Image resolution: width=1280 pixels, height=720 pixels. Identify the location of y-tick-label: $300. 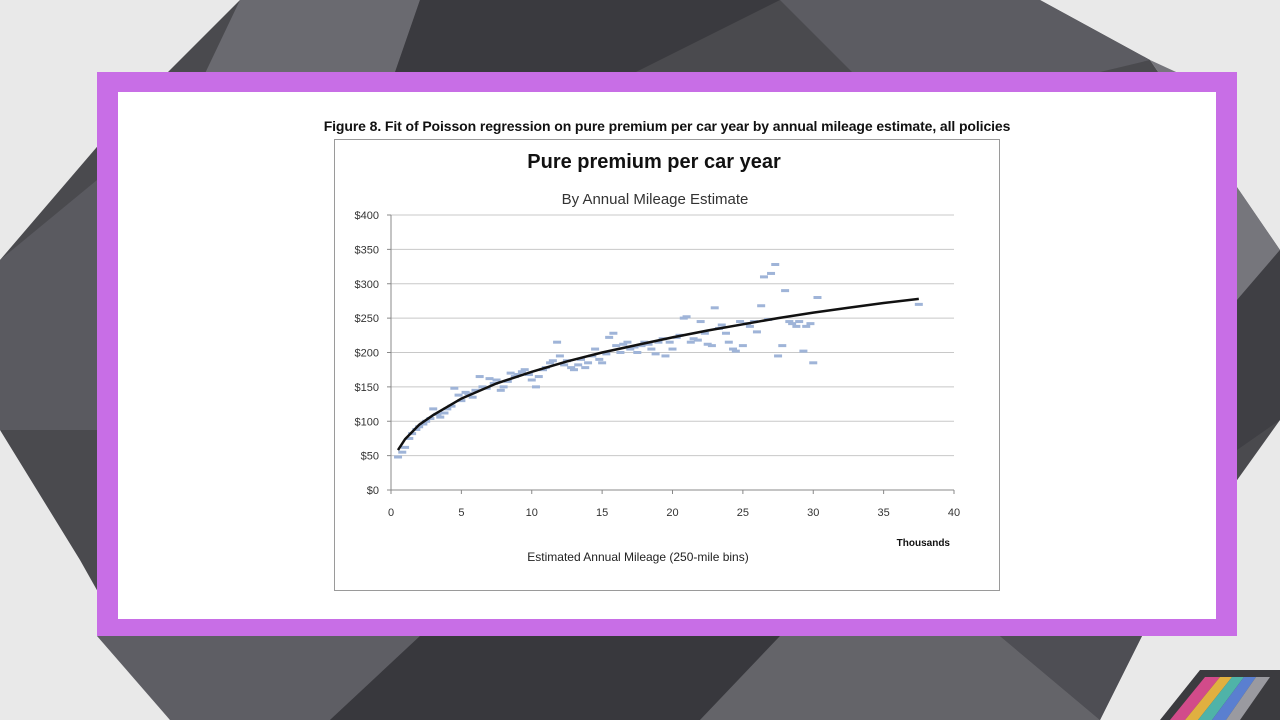
(367, 285).